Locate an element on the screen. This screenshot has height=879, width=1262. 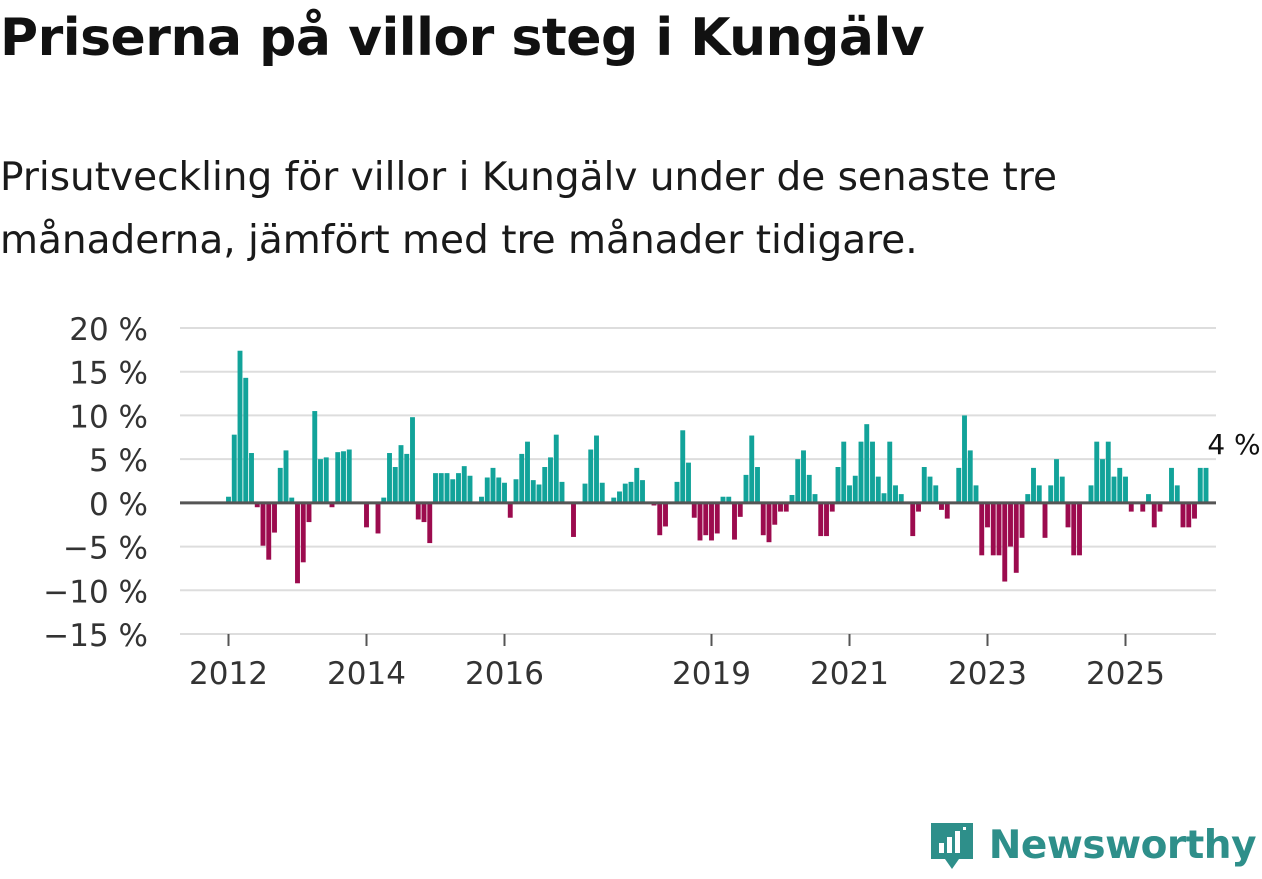
x-tick-label: 2025 is located at coordinates (1125, 674).